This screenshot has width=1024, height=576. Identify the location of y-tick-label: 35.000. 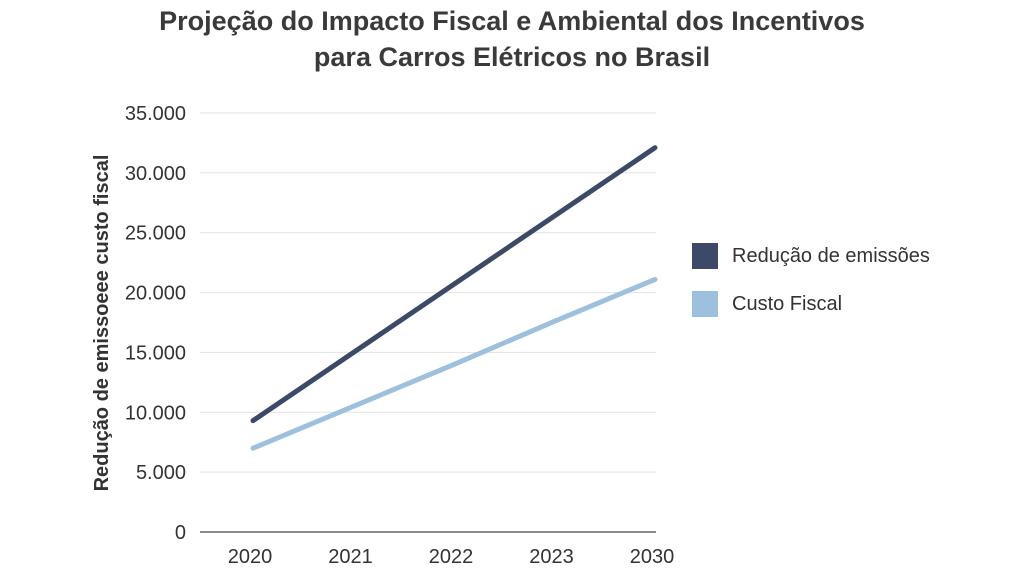
(155, 114).